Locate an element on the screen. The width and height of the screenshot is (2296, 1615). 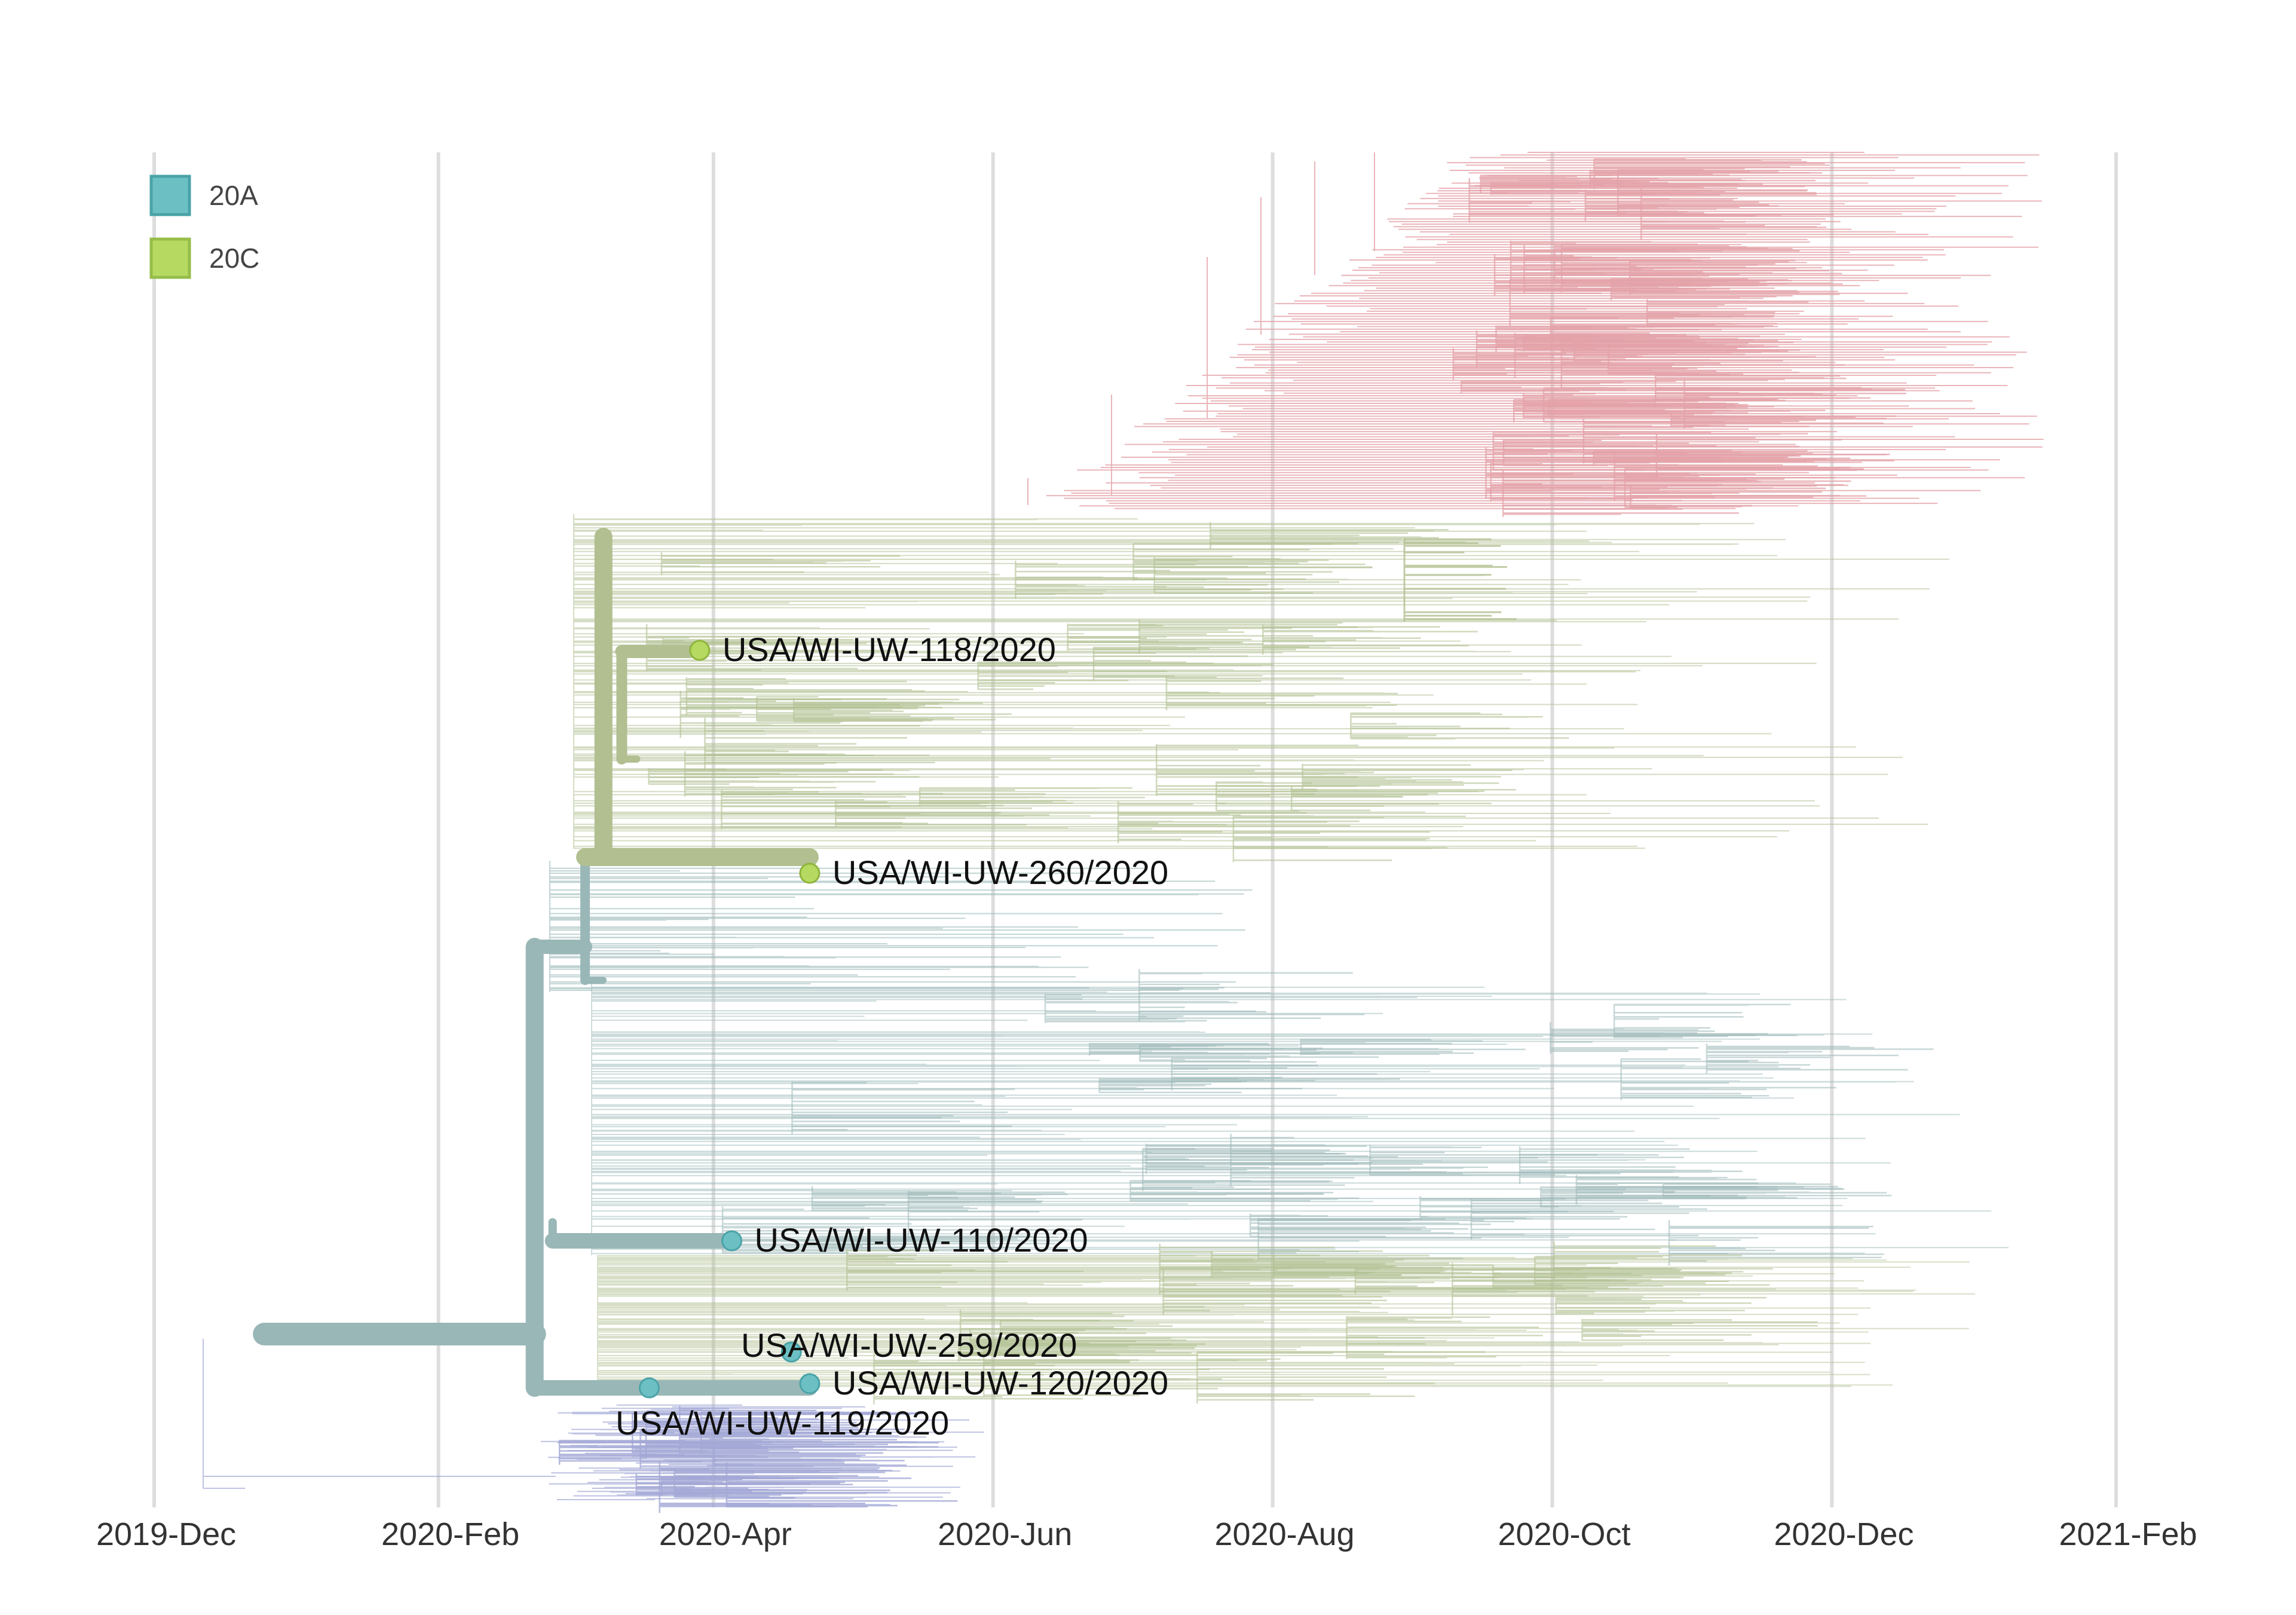
legend: 20A 20C is located at coordinates (204, 227).